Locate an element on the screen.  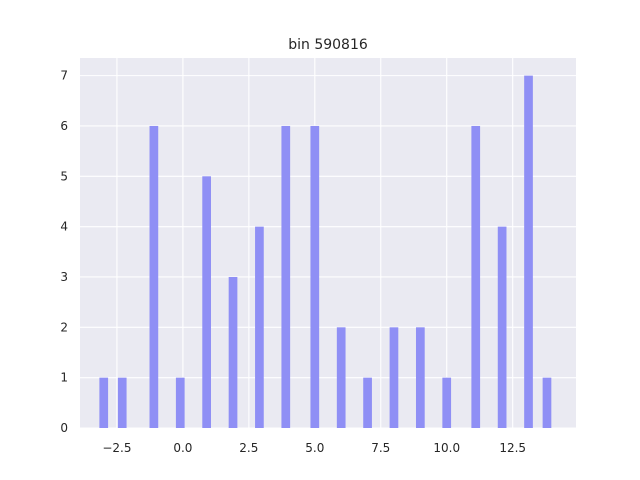
y-tick-label: 7 is located at coordinates (64, 76).